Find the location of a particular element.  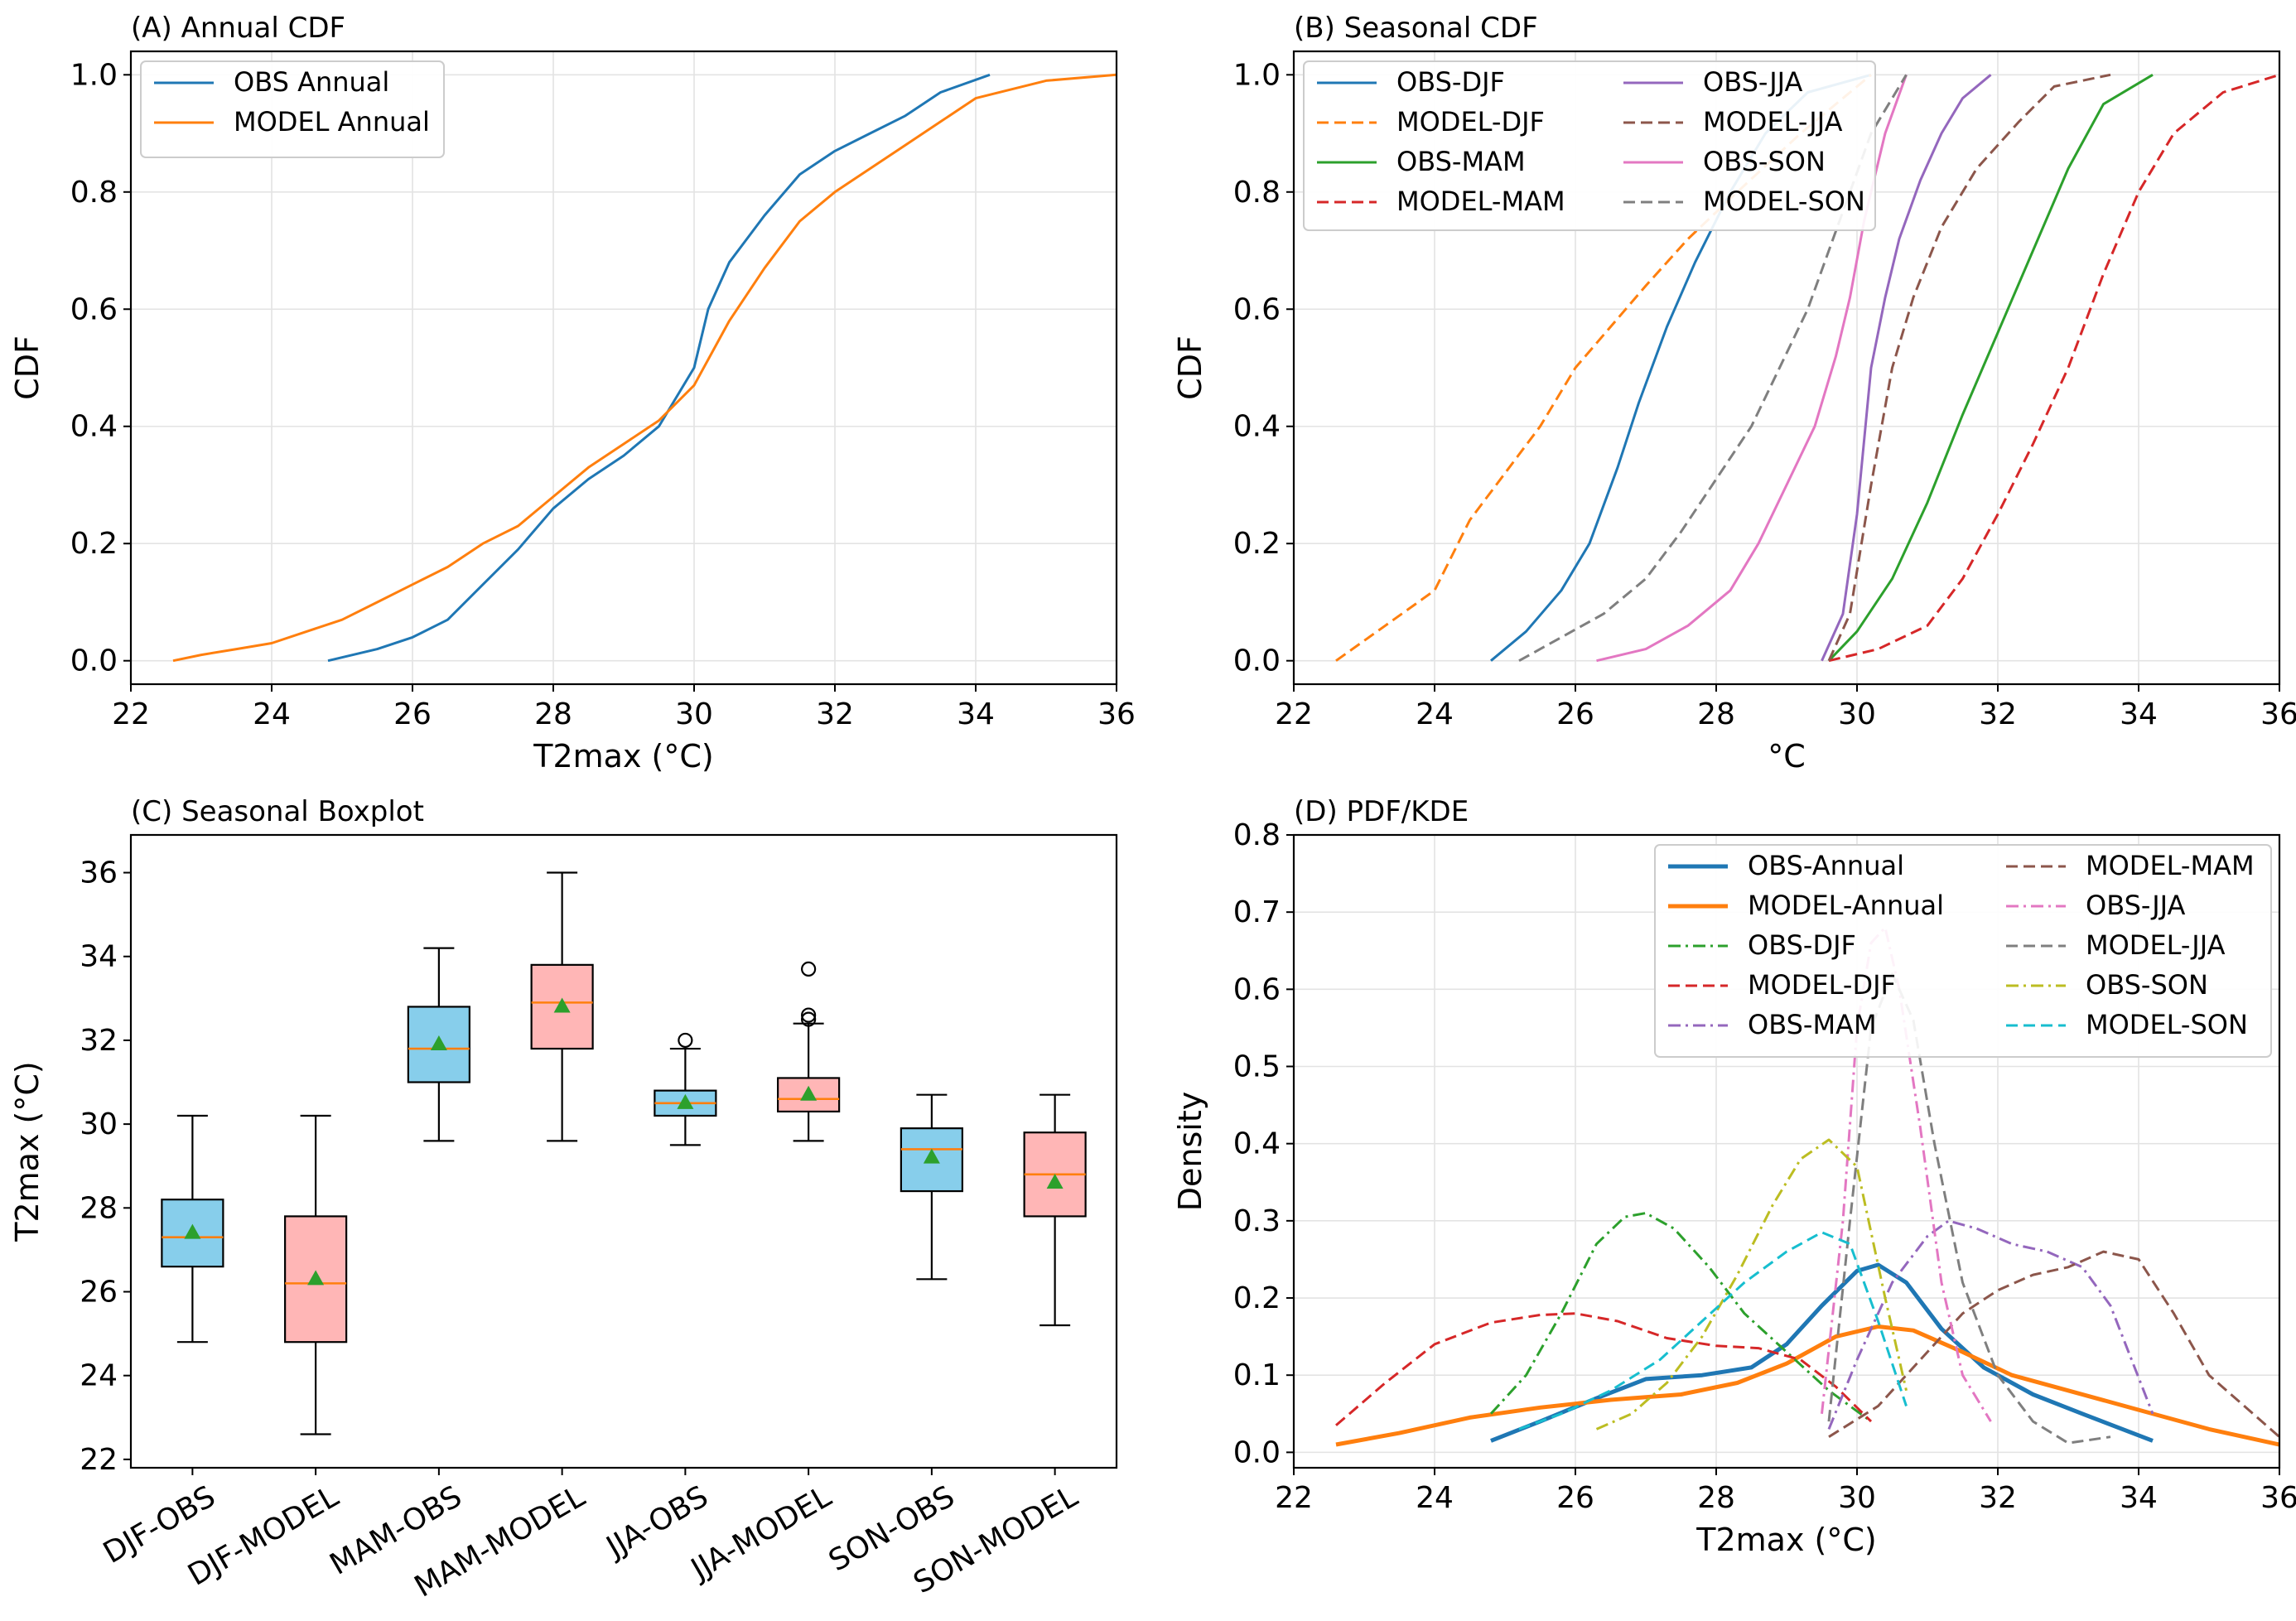

box-jja-obs is located at coordinates (685, 1089).